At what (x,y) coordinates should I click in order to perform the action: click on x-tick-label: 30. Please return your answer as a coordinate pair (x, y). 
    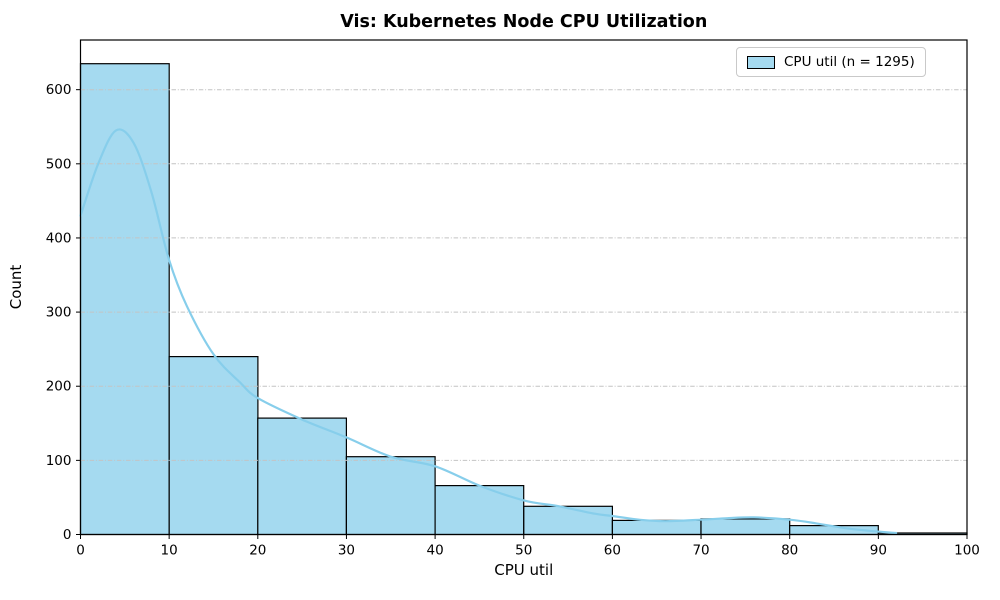
    Looking at the image, I should click on (346, 551).